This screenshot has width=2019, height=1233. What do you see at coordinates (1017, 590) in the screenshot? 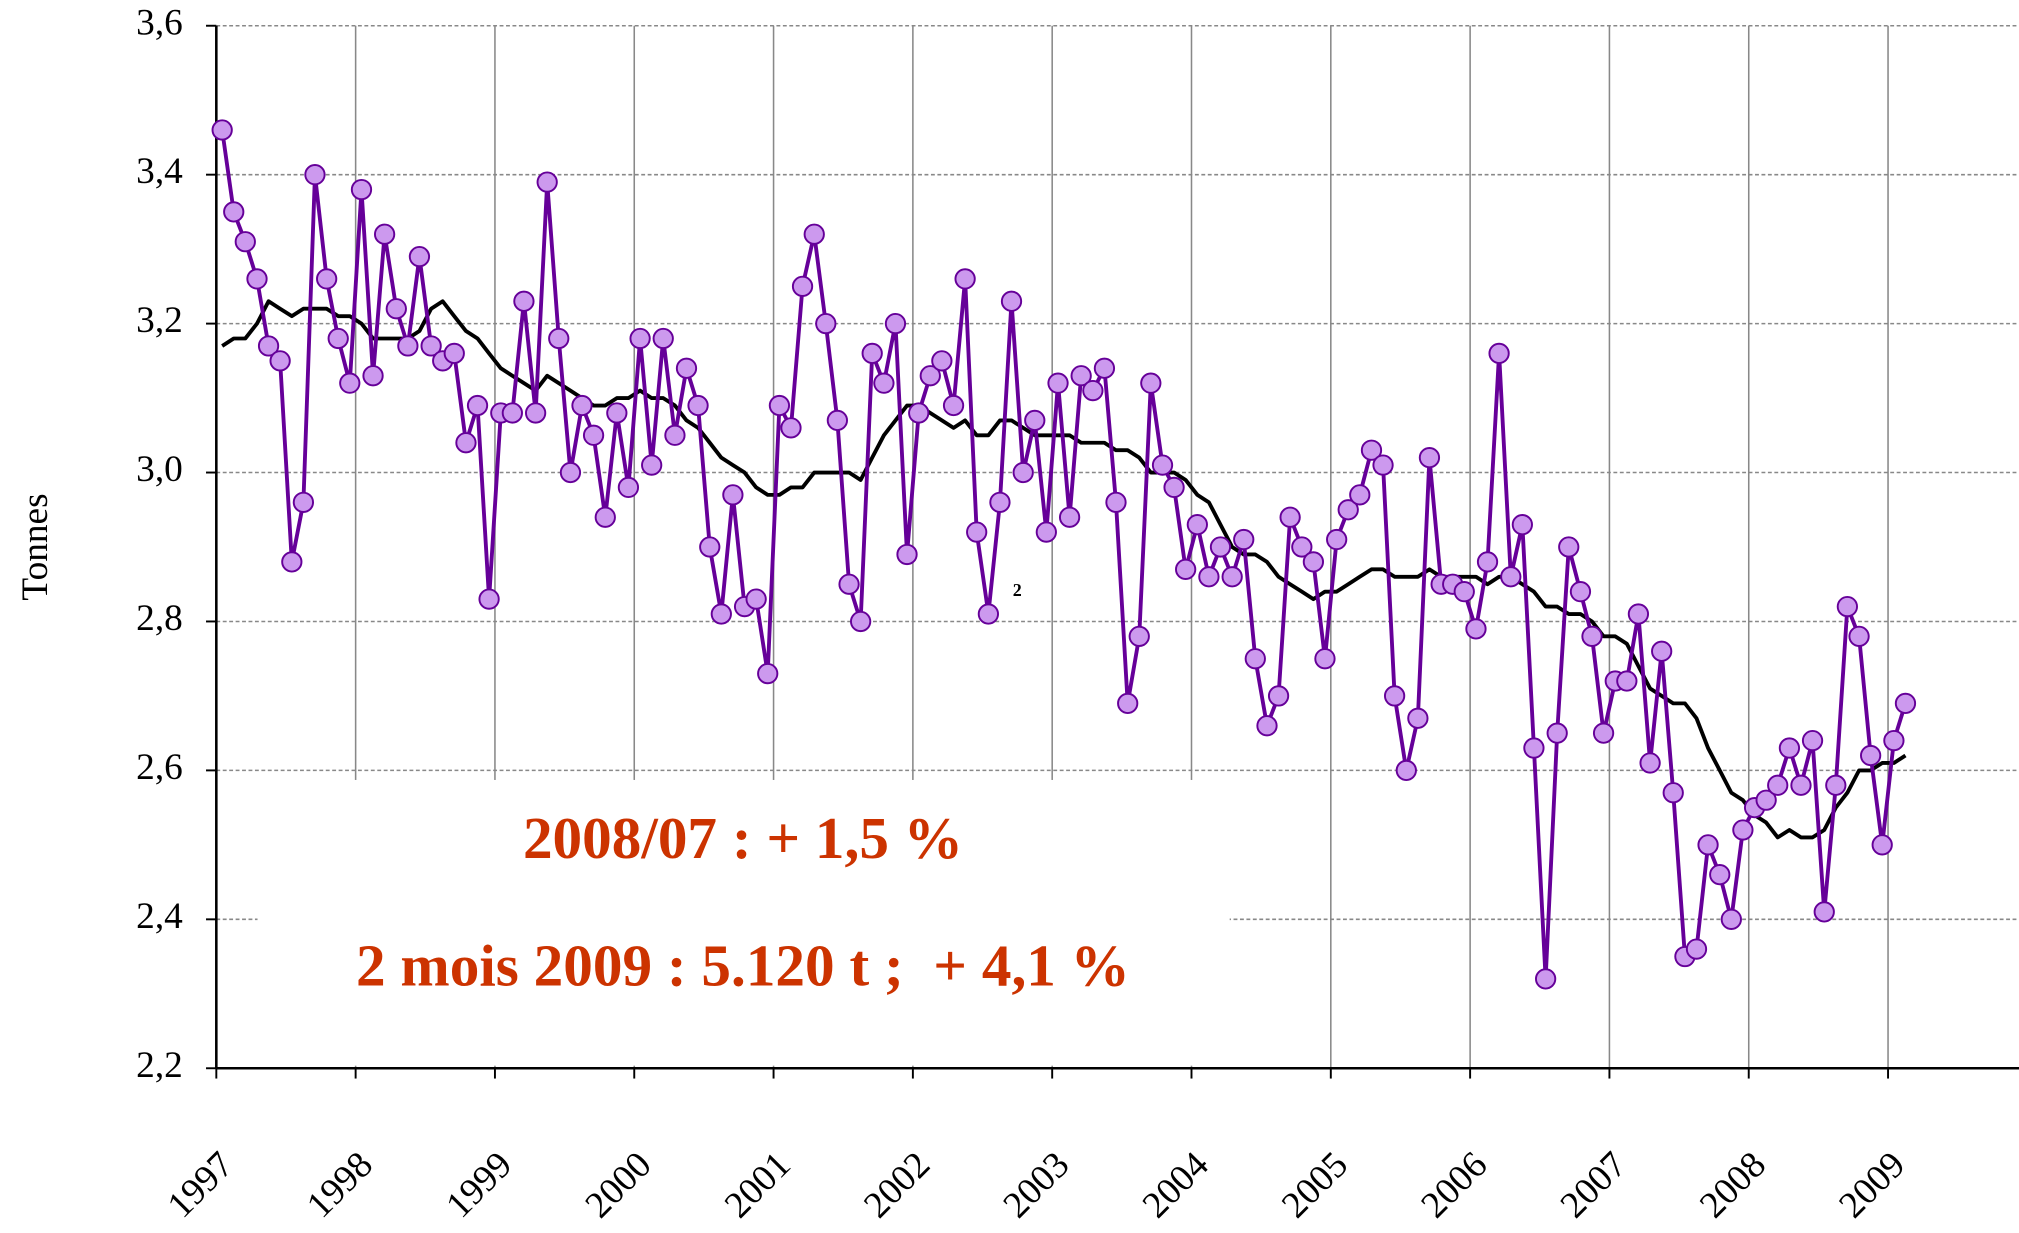
I see `annotation: 2` at bounding box center [1017, 590].